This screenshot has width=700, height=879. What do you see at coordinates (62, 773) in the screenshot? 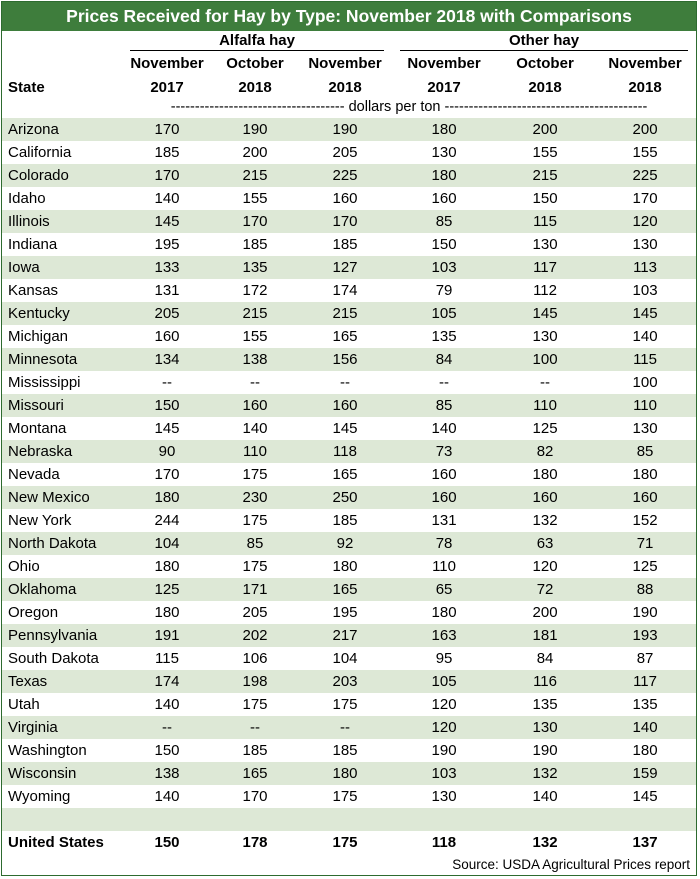
I see `state-name: Wisconsin` at bounding box center [62, 773].